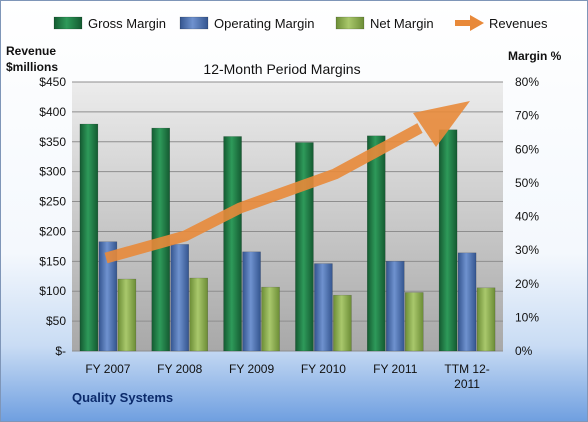 The width and height of the screenshot is (588, 422). I want to click on right-tick-label: 60%, so click(527, 149).